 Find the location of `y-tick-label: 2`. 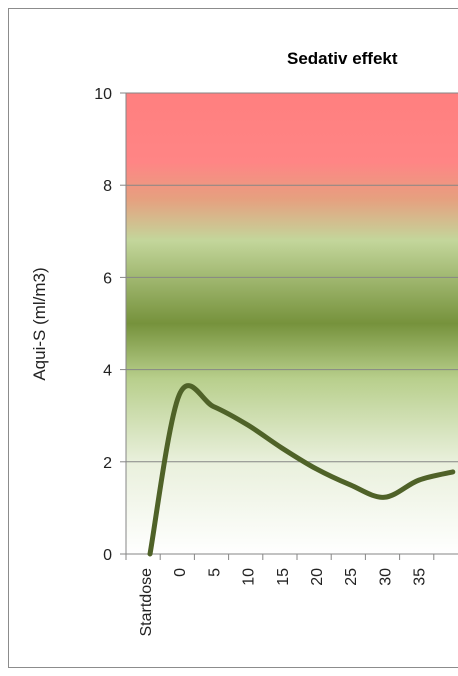

y-tick-label: 2 is located at coordinates (107, 463).